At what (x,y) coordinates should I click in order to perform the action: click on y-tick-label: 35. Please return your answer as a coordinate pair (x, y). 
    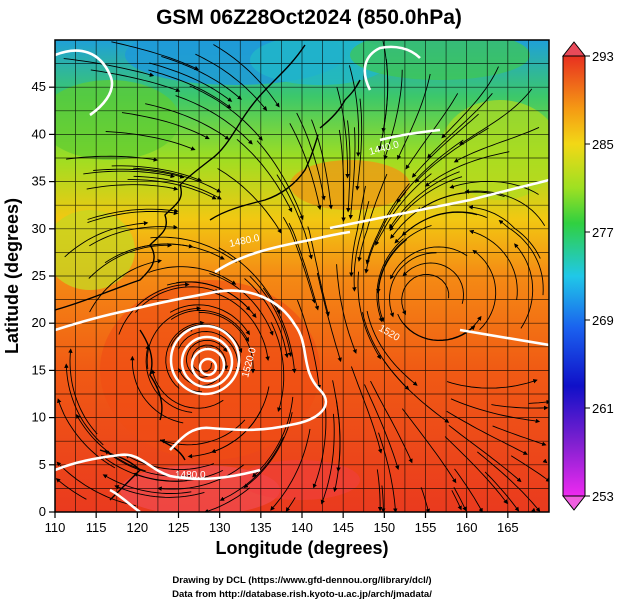
    Looking at the image, I should click on (39, 181).